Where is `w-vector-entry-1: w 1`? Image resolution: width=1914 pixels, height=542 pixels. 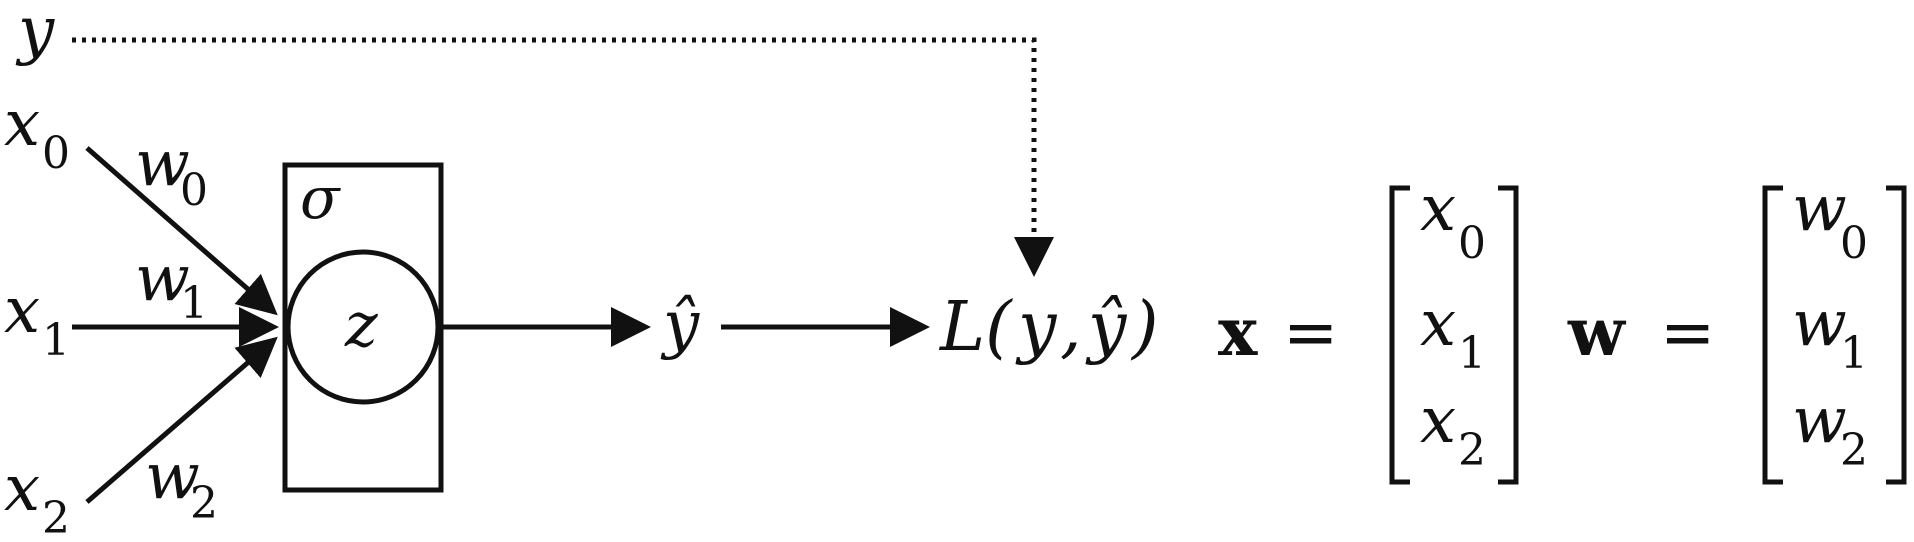 w-vector-entry-1: w 1 is located at coordinates (1830, 333).